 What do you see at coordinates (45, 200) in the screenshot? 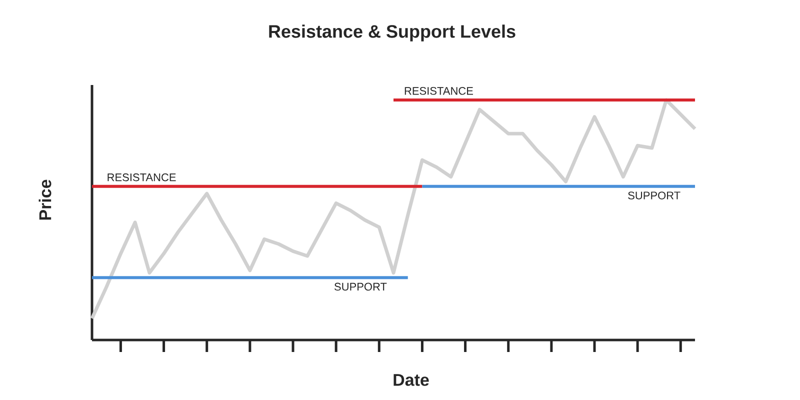
I see `y-axis-title: Price` at bounding box center [45, 200].